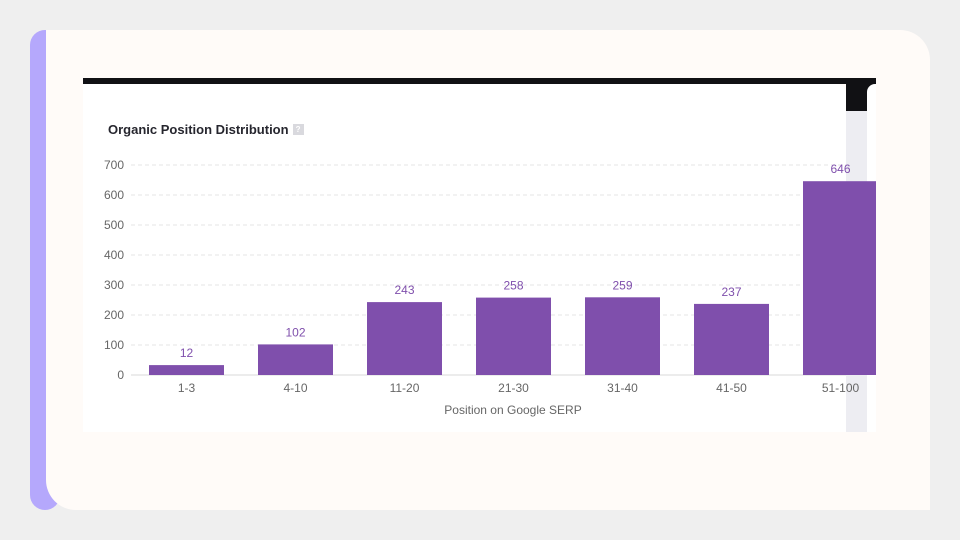 The height and width of the screenshot is (540, 960). What do you see at coordinates (298, 129) in the screenshot?
I see `help-icon: ?` at bounding box center [298, 129].